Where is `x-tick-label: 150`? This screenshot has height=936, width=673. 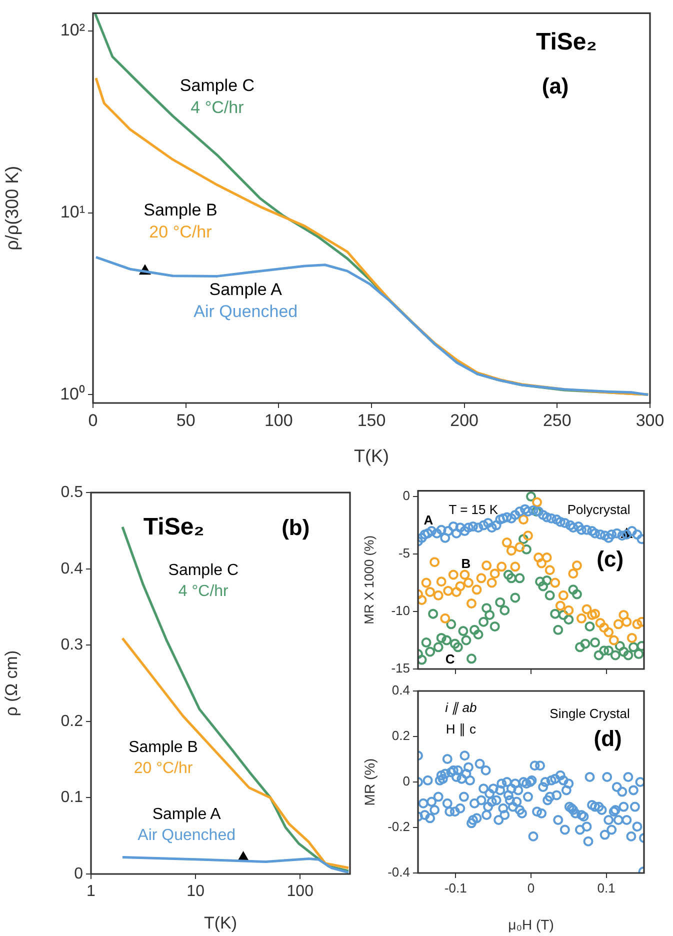
x-tick-label: 150 is located at coordinates (371, 420).